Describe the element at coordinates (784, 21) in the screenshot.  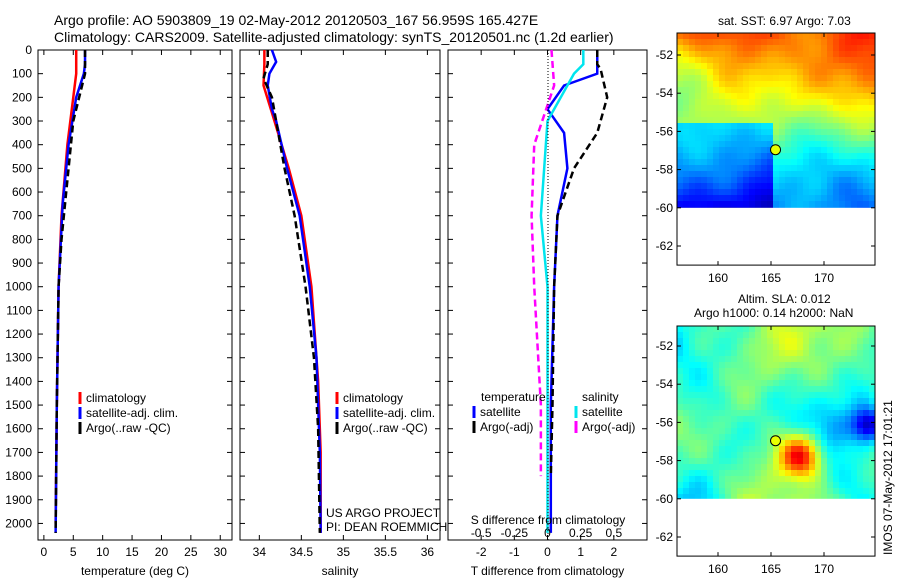
I see `sst-map-title: sat. SST: 6.97 Argo: 7.03` at that location.